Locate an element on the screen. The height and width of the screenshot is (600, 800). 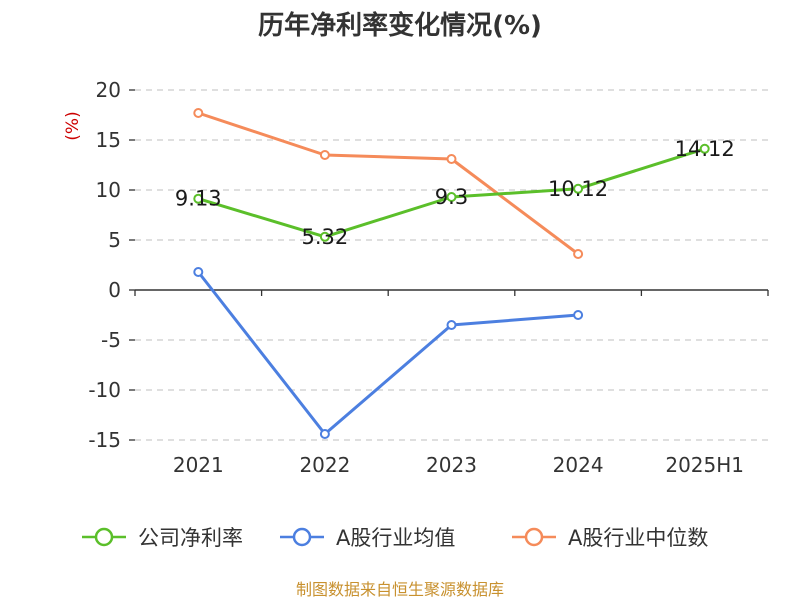
data-label: 14.12 is located at coordinates (705, 149).